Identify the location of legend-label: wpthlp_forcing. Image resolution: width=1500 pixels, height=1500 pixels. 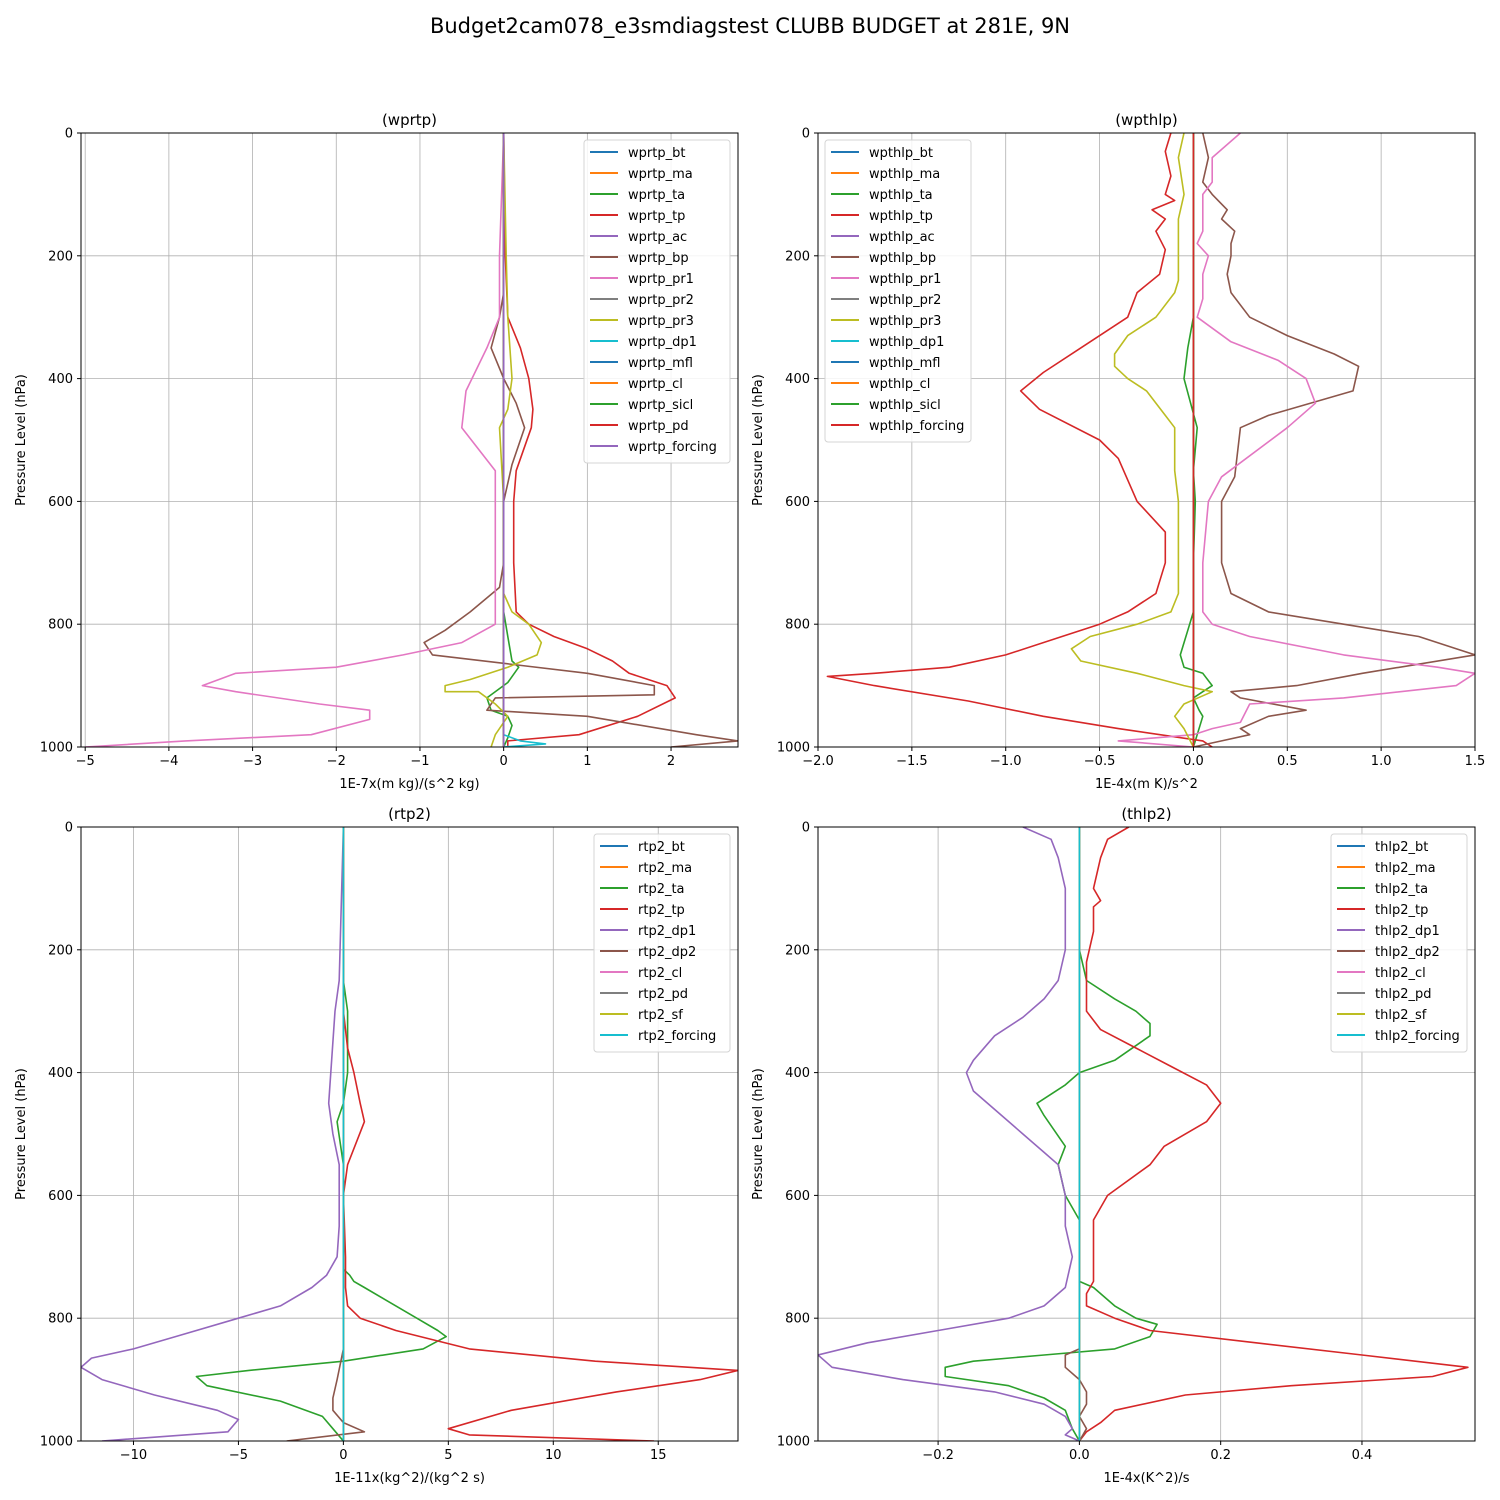
(916, 426).